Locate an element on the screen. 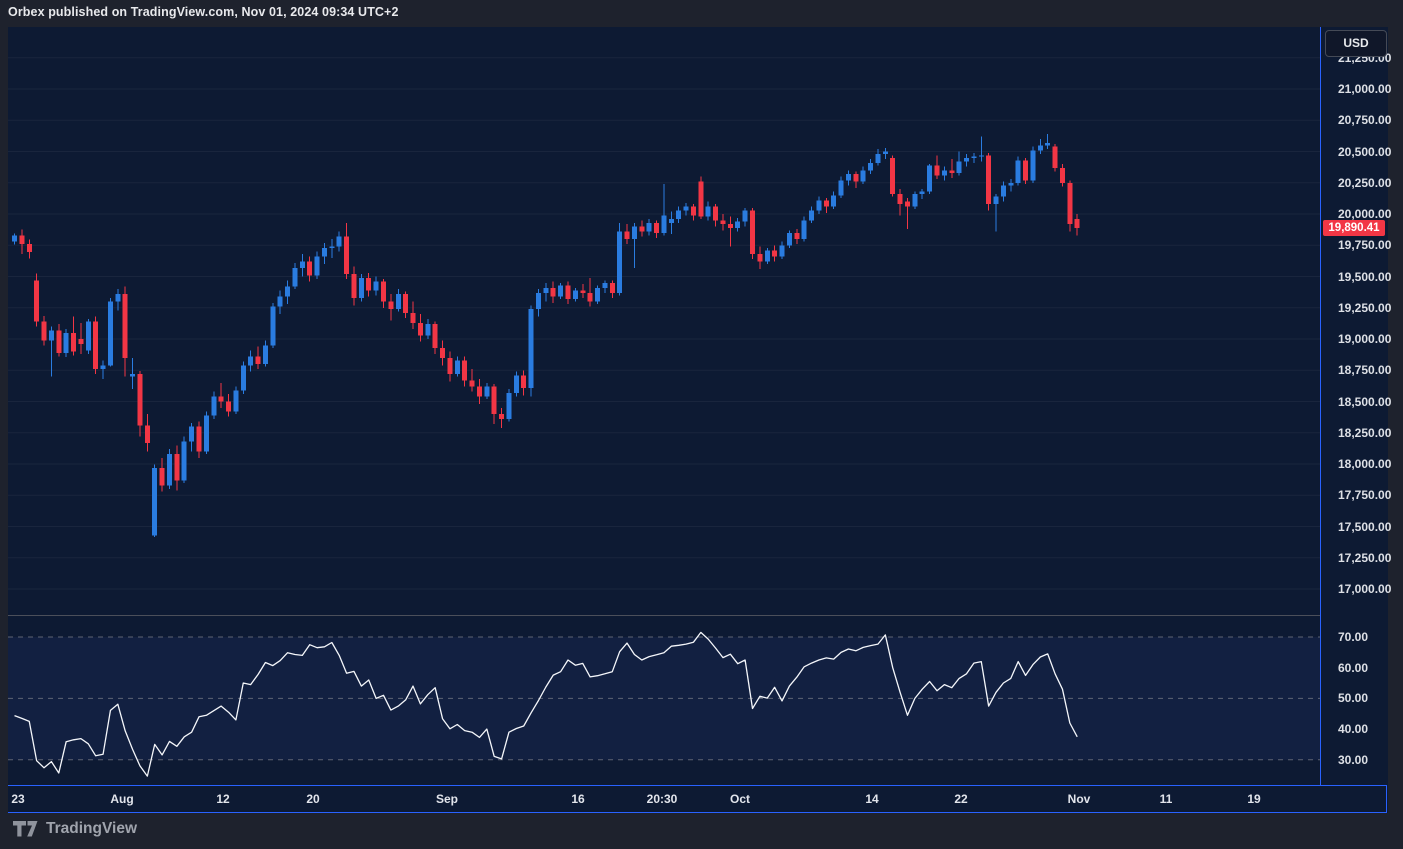 The height and width of the screenshot is (849, 1403). time-tick-label: 22 is located at coordinates (961, 799).